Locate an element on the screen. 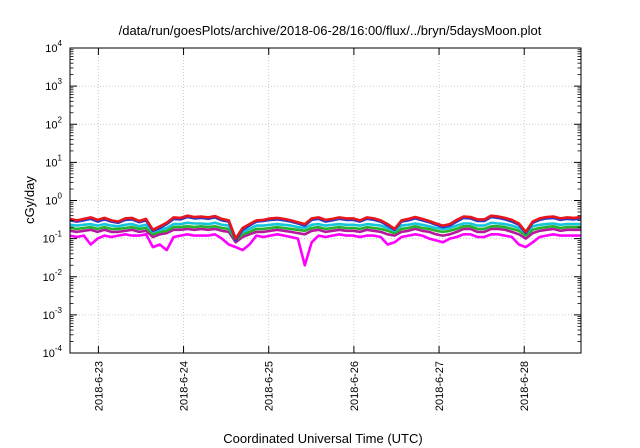 The image size is (640, 448). y-tick-label: 10⁴ is located at coordinates (53, 47).